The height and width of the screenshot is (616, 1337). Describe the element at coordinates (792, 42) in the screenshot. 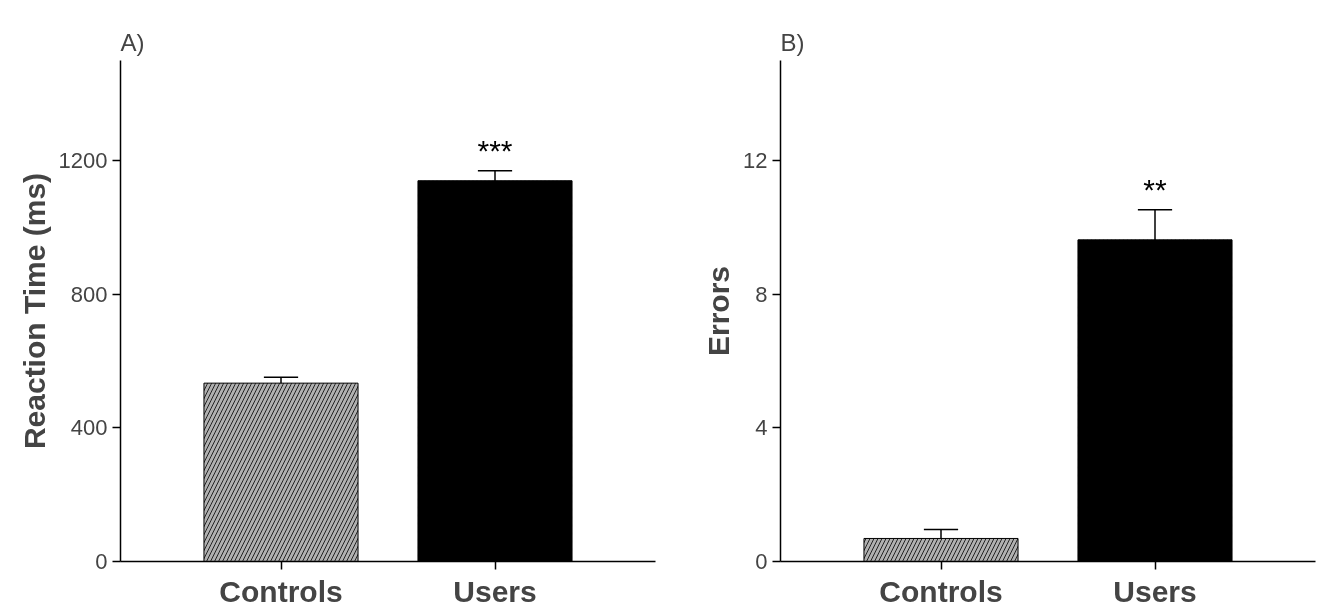

I see `chart-title: B)` at that location.